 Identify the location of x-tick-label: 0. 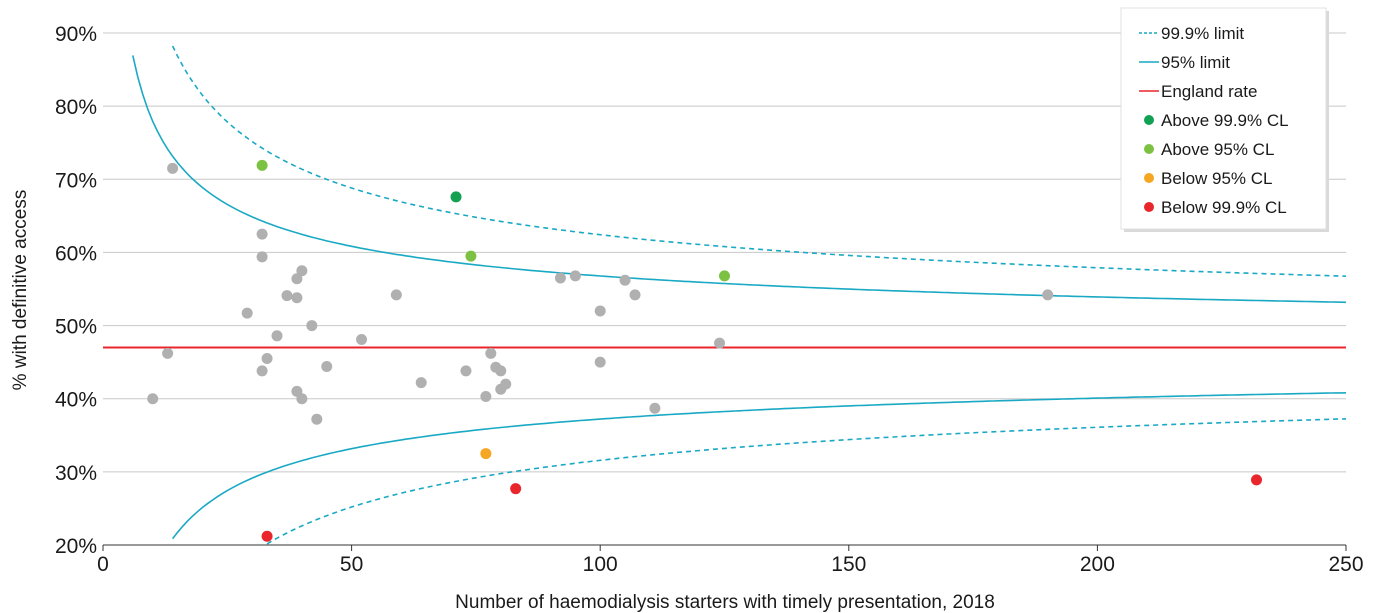
(103, 564).